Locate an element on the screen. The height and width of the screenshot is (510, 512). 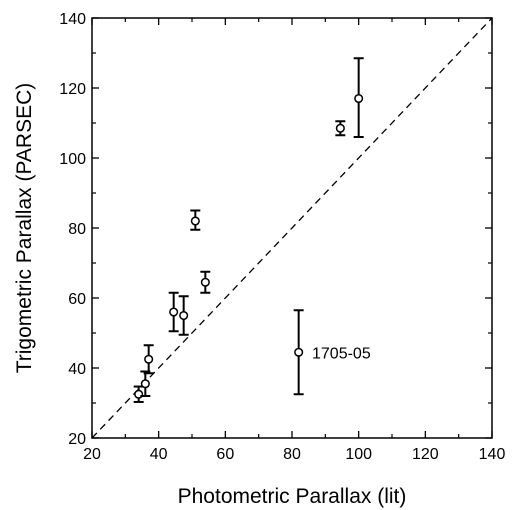
x-tick-label: 120 is located at coordinates (425, 454).